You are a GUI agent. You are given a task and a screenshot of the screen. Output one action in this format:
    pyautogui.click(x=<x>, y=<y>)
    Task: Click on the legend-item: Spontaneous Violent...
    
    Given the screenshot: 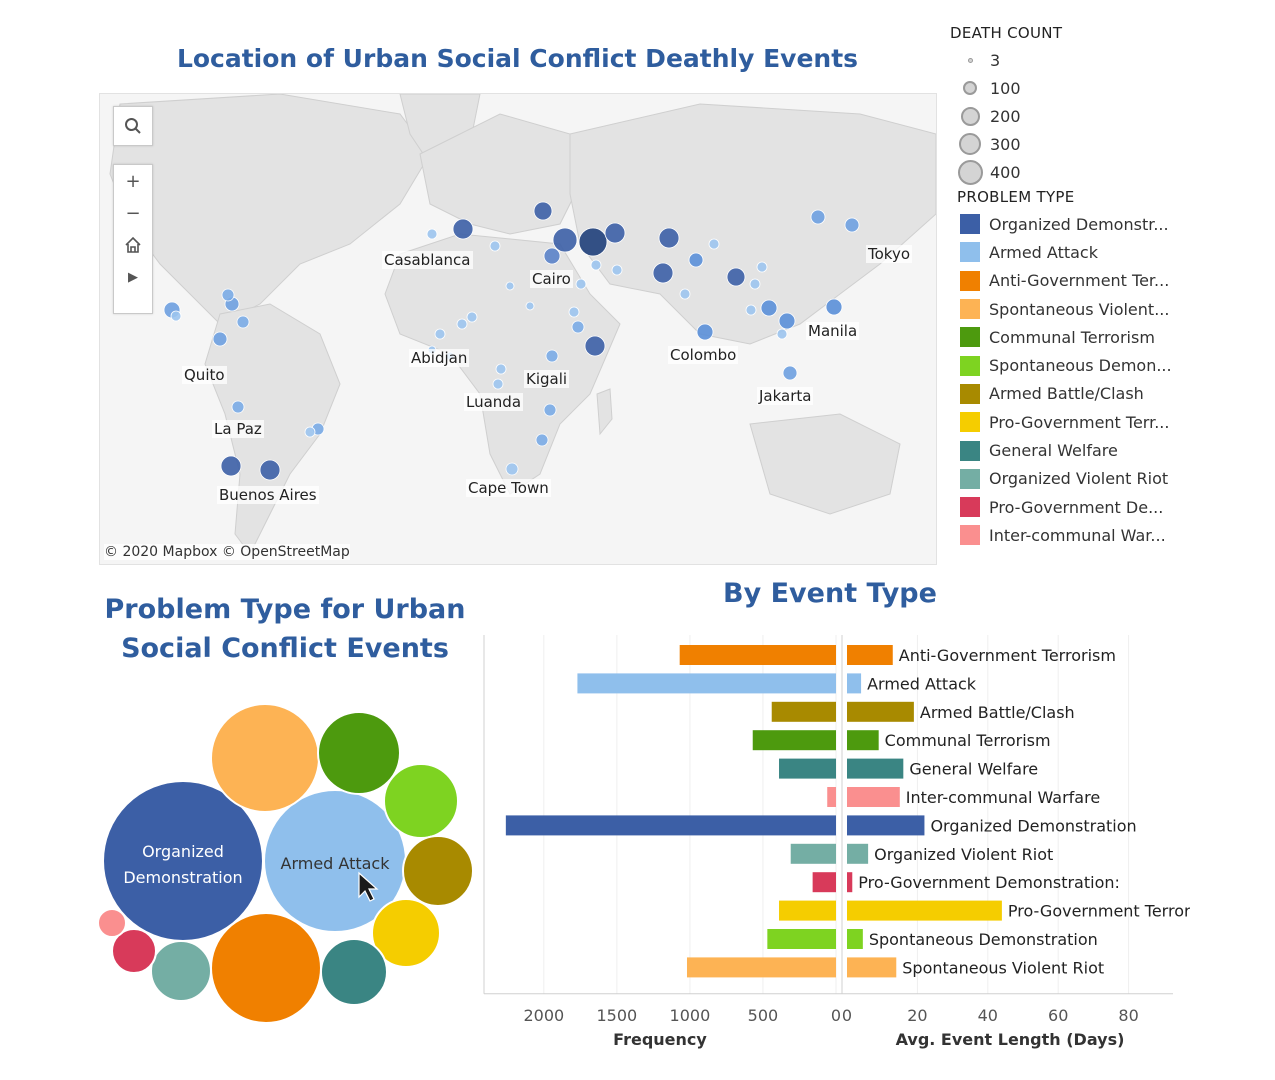 What is the action you would take?
    pyautogui.click(x=1110, y=309)
    